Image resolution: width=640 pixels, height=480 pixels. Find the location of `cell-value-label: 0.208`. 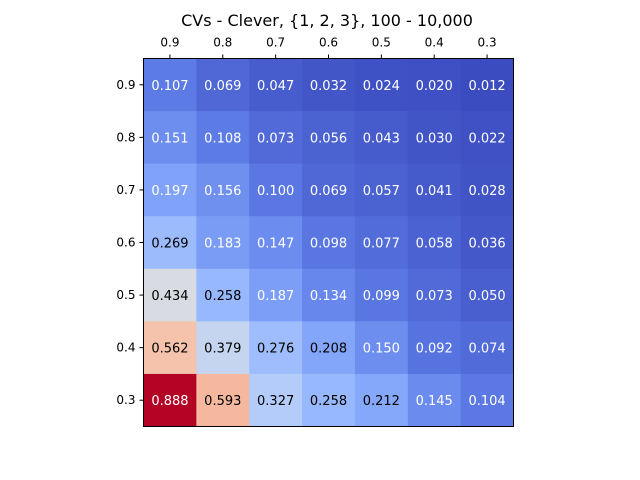

cell-value-label: 0.208 is located at coordinates (328, 349).